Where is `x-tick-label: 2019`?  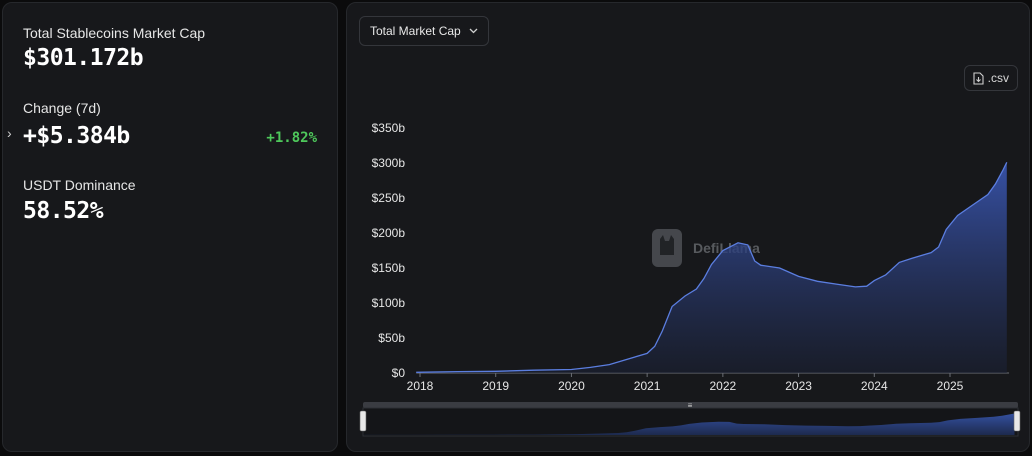 x-tick-label: 2019 is located at coordinates (495, 386).